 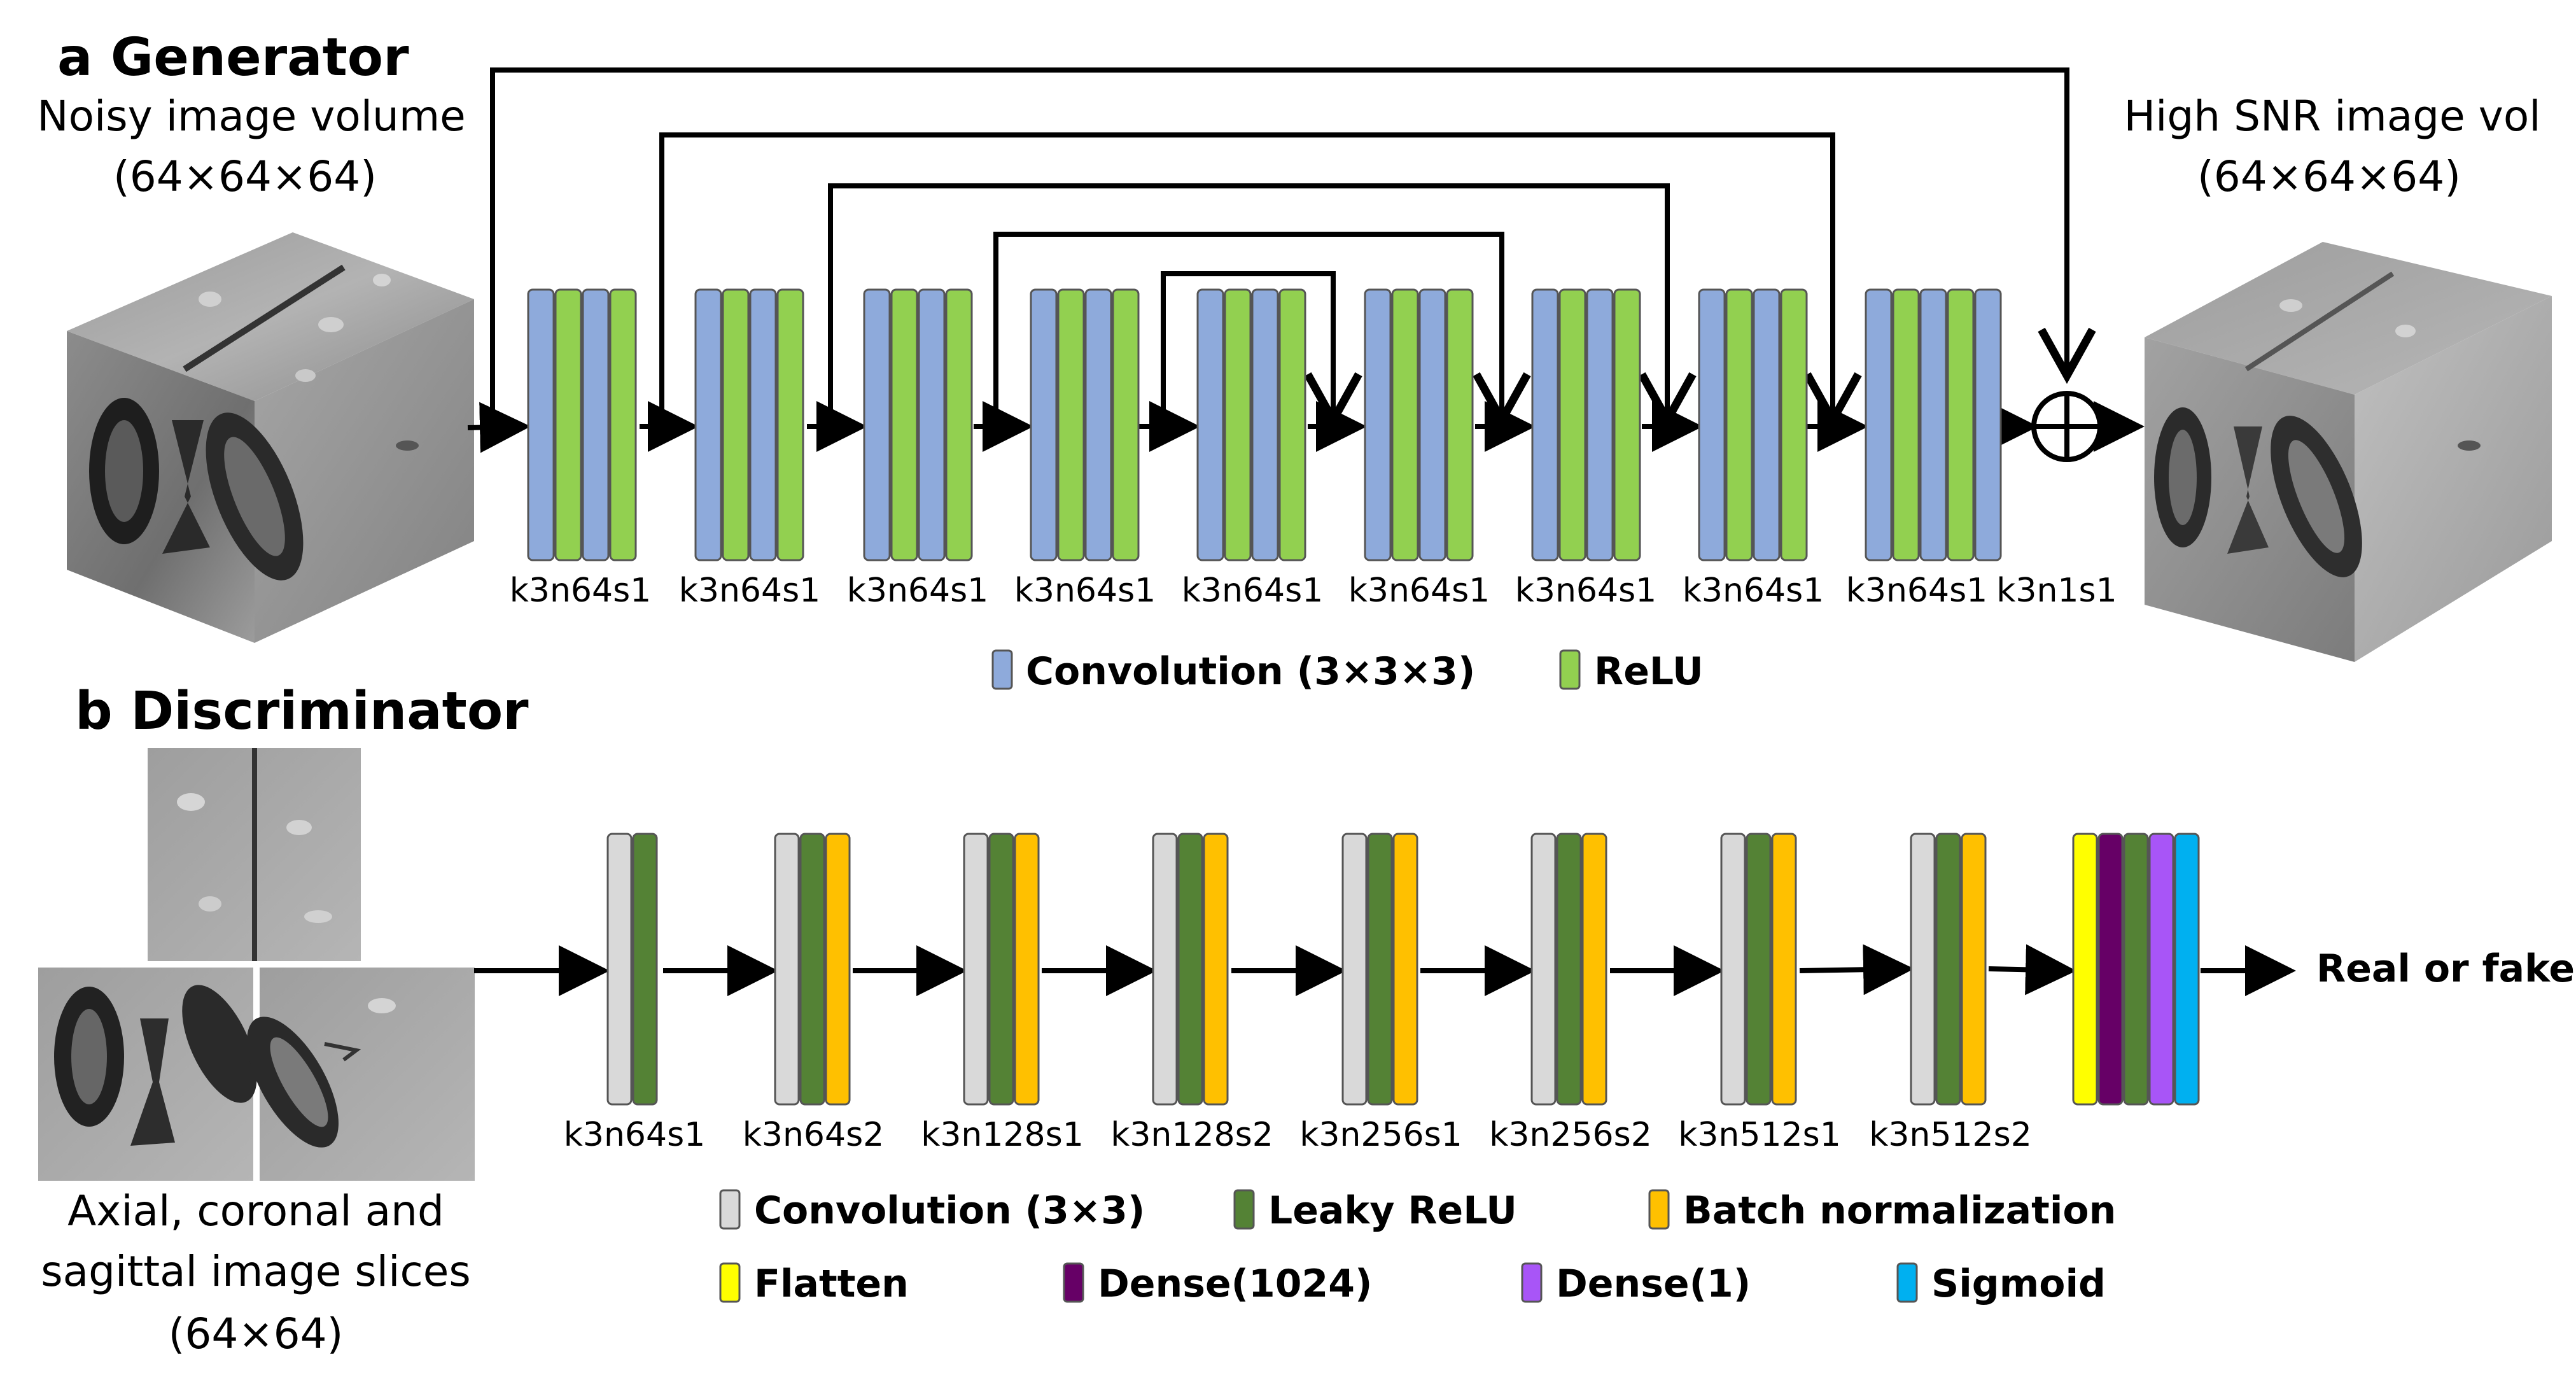 I want to click on discriminator-input-caption-line3: (64×64), so click(x=256, y=1333).